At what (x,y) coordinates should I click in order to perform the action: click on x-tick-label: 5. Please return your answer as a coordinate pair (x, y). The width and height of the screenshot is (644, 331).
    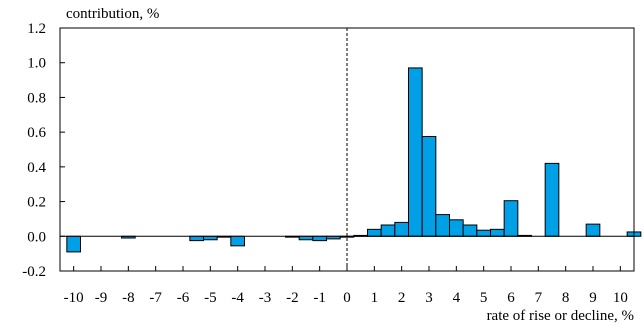
    Looking at the image, I should click on (484, 298).